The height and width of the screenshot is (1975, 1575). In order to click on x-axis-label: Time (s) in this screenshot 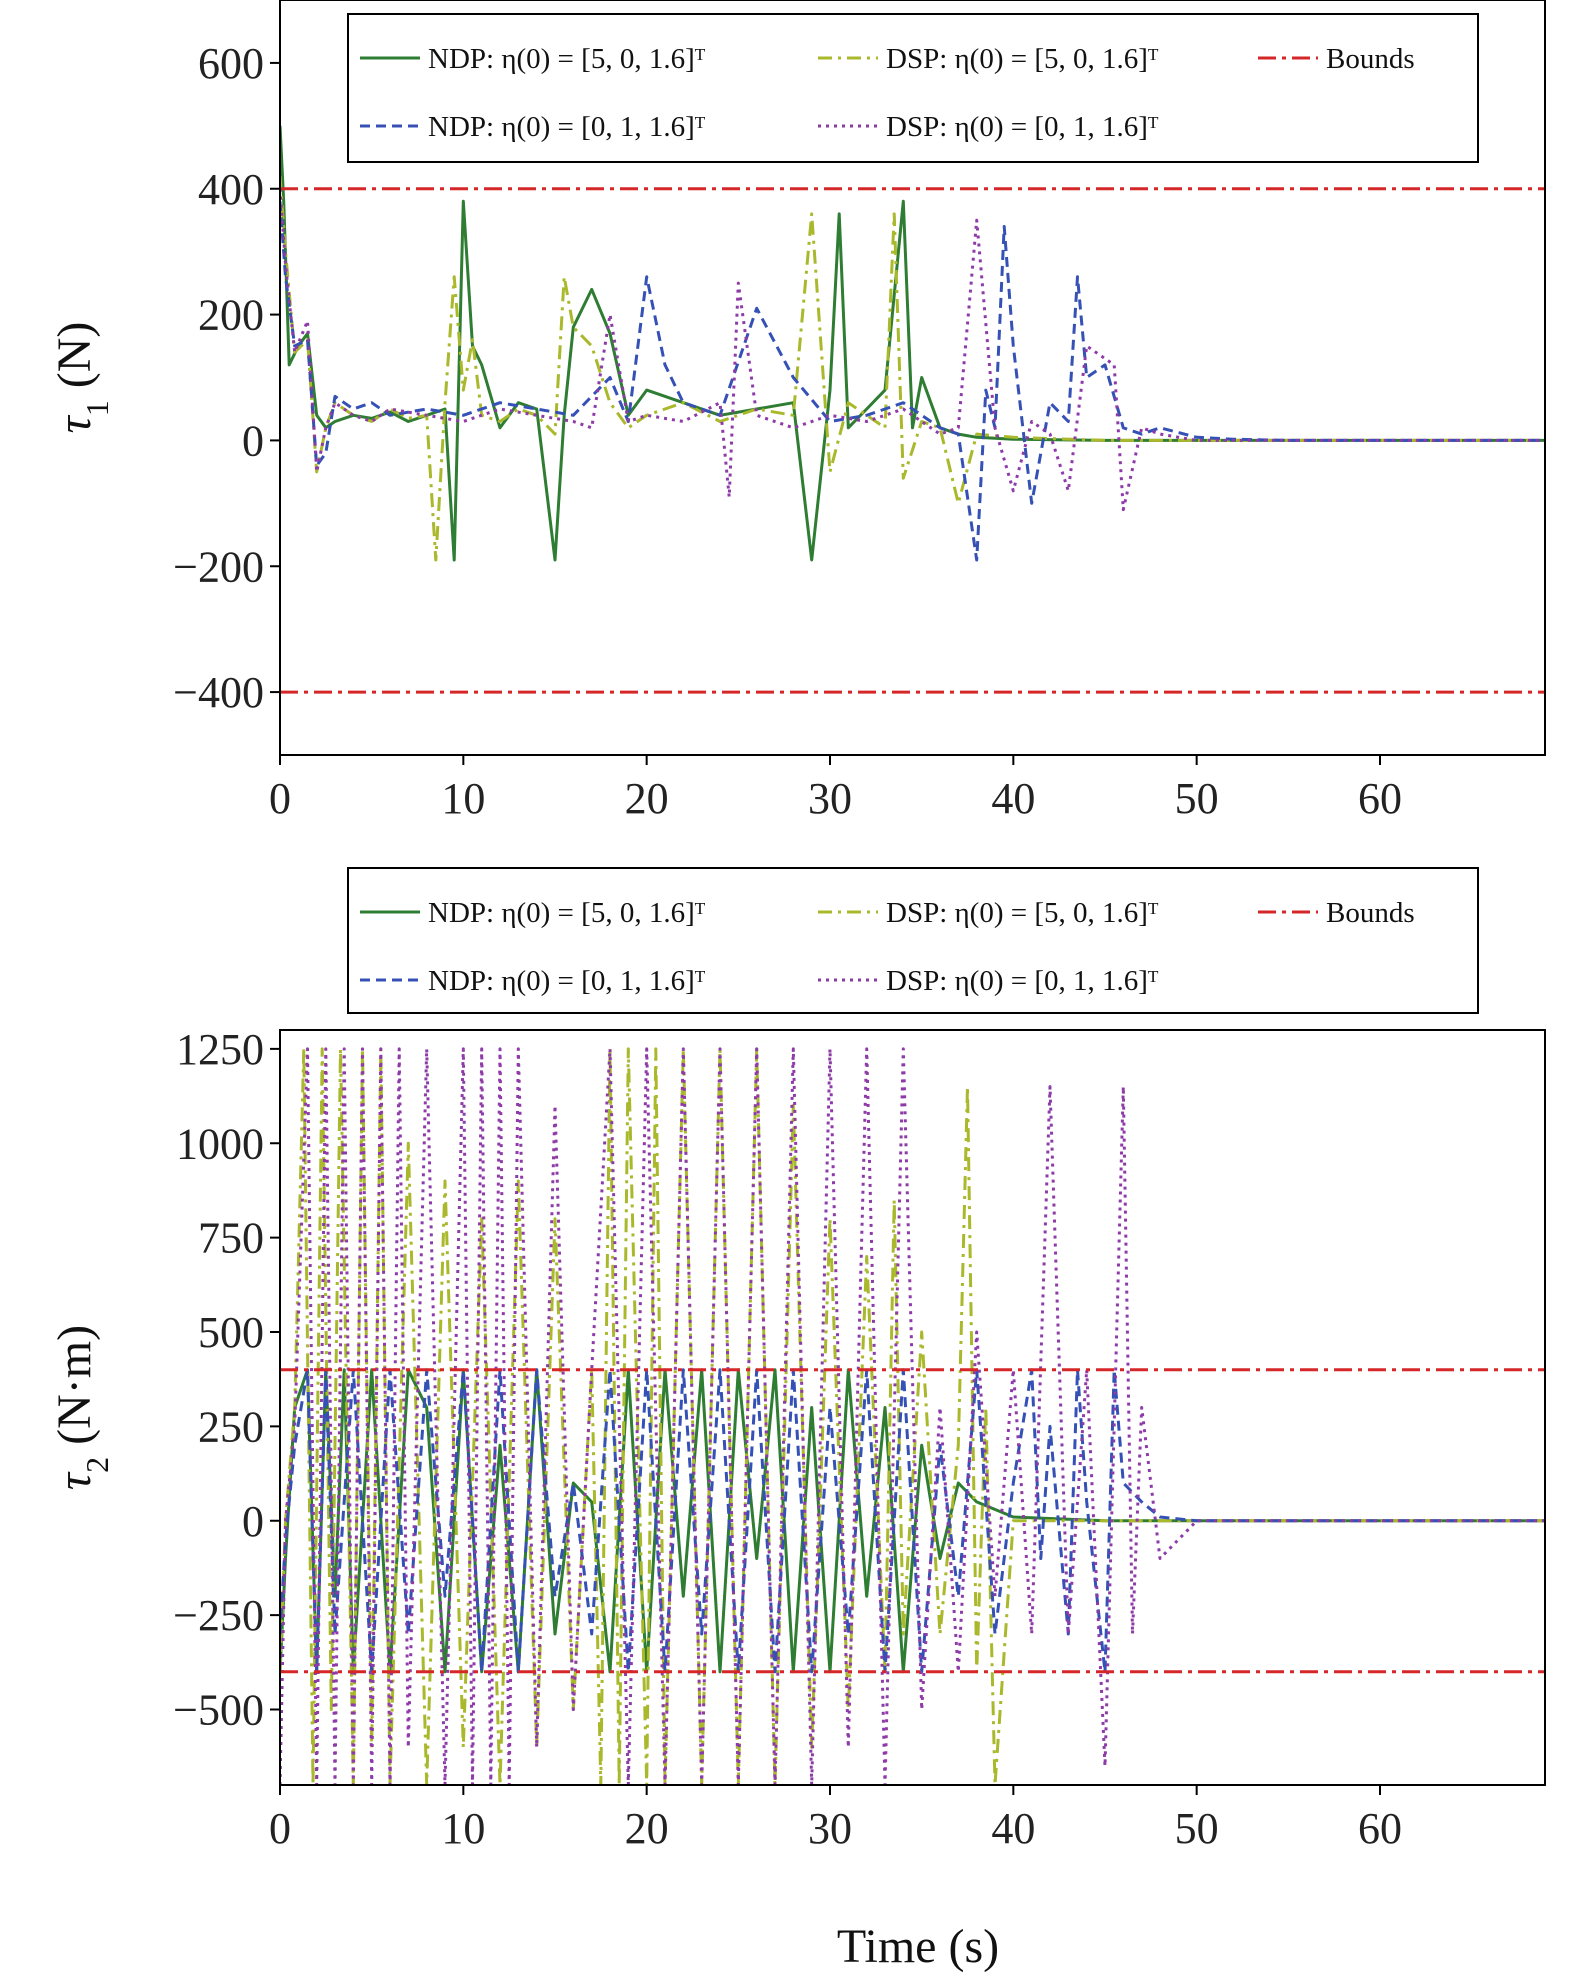, I will do `click(918, 1946)`.